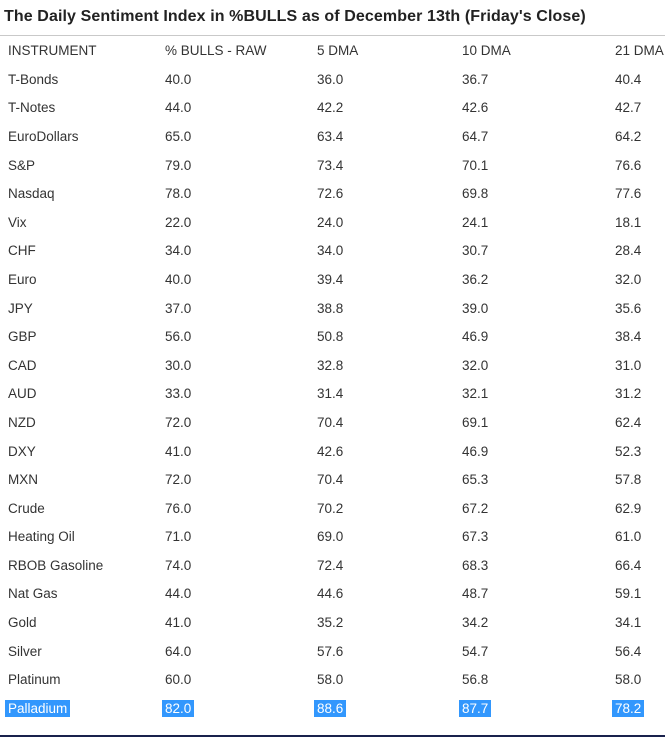  What do you see at coordinates (78, 108) in the screenshot?
I see `instrument-cell: T-Notes` at bounding box center [78, 108].